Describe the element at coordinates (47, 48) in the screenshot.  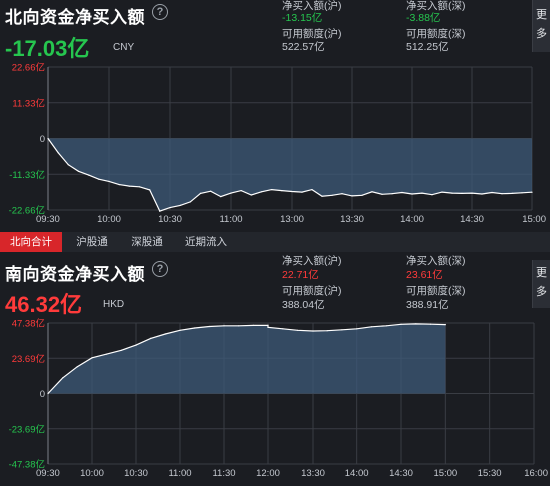
I see `north-net-value: -17.03亿` at that location.